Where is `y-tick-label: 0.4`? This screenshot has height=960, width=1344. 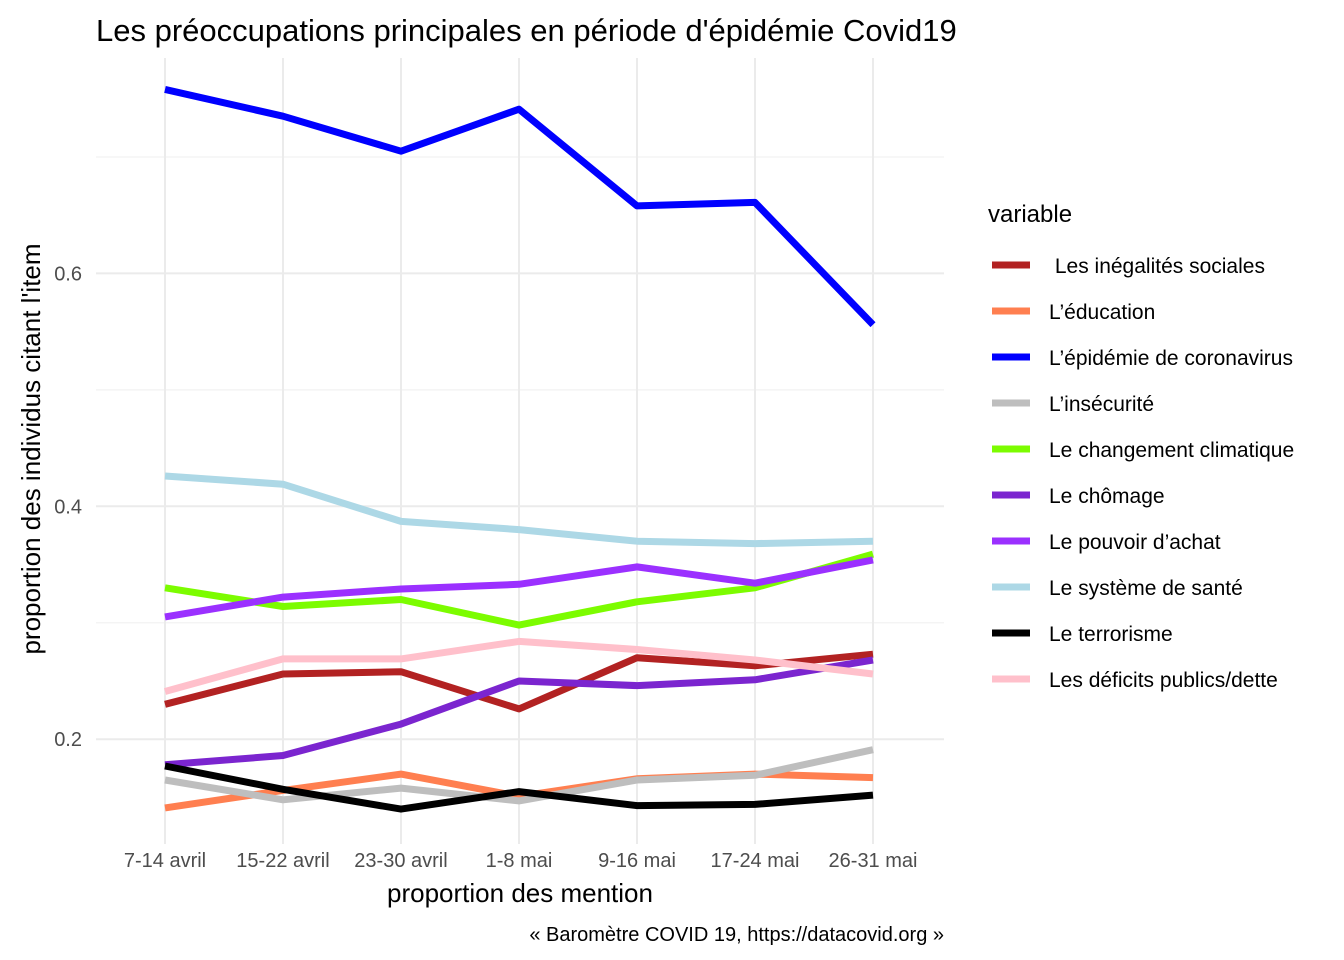 y-tick-label: 0.4 is located at coordinates (68, 507).